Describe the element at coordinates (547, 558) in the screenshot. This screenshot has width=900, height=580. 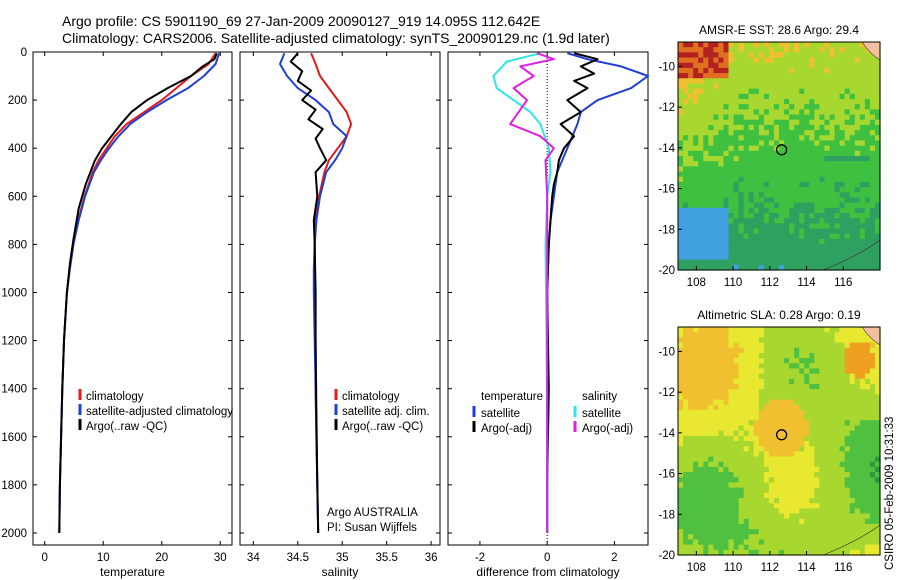
I see `x-tick-label: 0` at that location.